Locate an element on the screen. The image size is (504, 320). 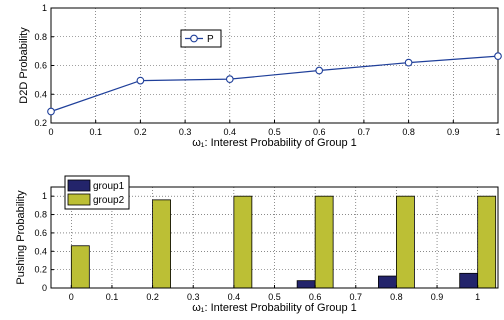
line-legend-marker is located at coordinates (194, 38).